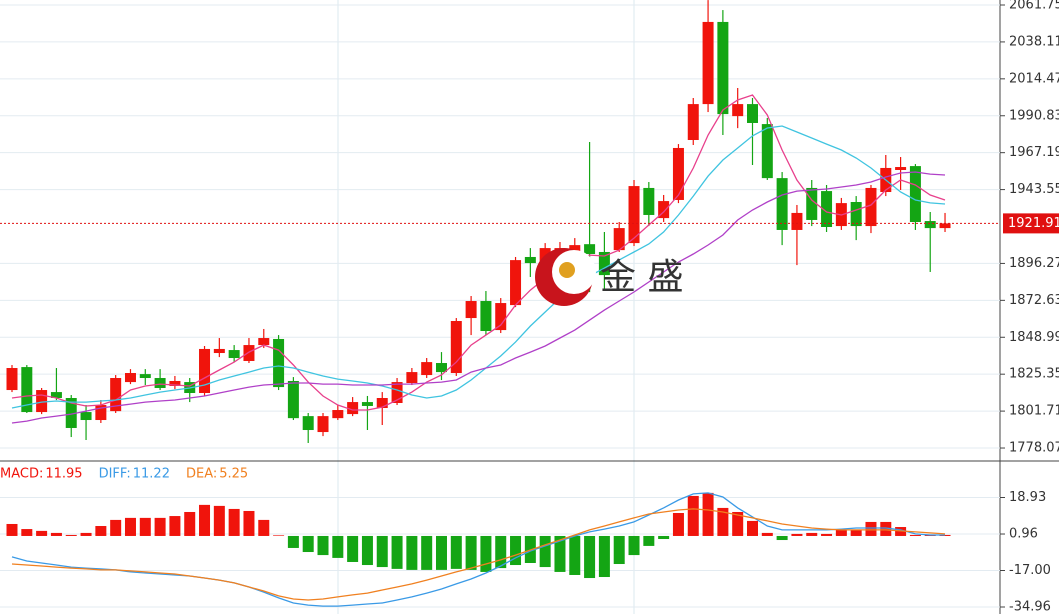  I want to click on y-tick-label: 1990.83, so click(1034, 115).